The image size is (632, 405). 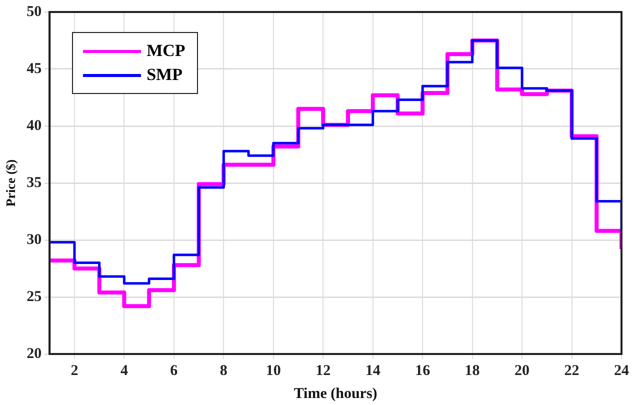 I want to click on x-tick-label: 16, so click(x=423, y=370).